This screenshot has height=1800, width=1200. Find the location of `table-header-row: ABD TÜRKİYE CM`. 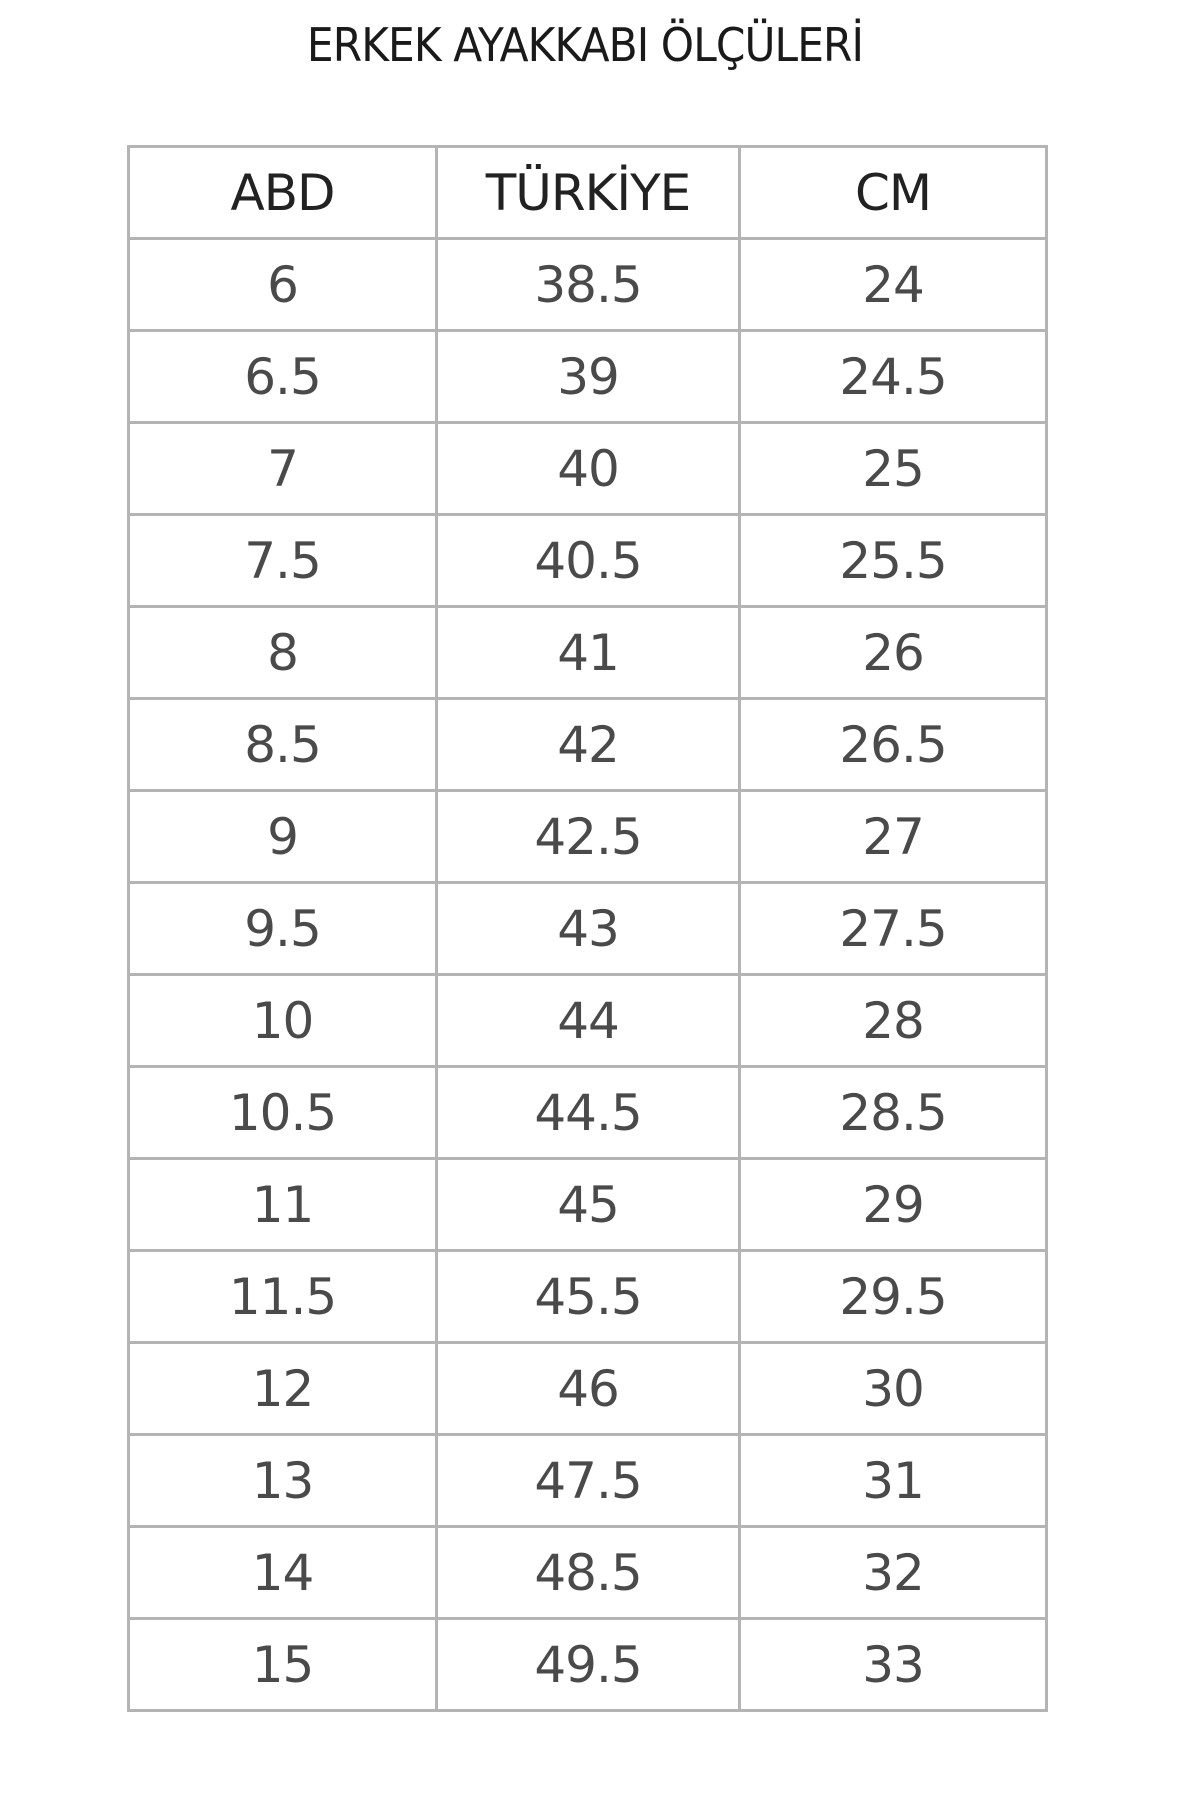

table-header-row: ABD TÜRKİYE CM is located at coordinates (587, 192).